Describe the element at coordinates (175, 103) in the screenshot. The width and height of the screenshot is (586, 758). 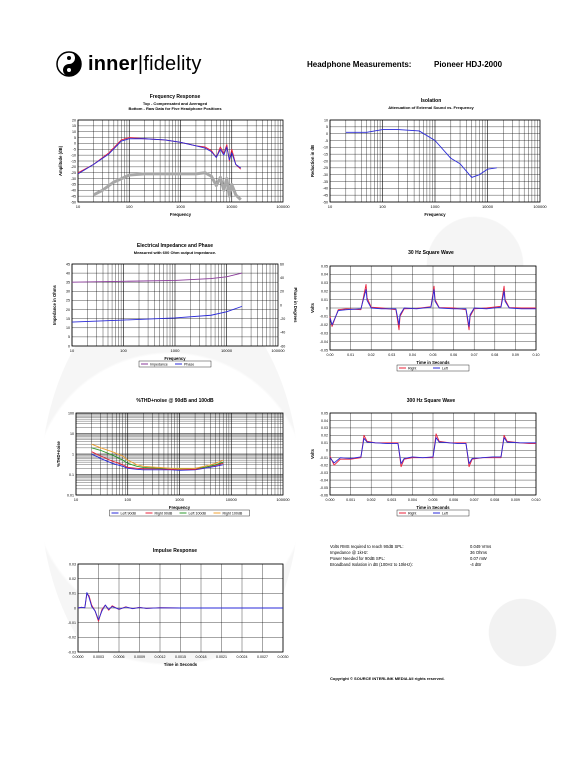
I see `chart-subtitle-freq-1: Top - Compensated and Averaged` at that location.